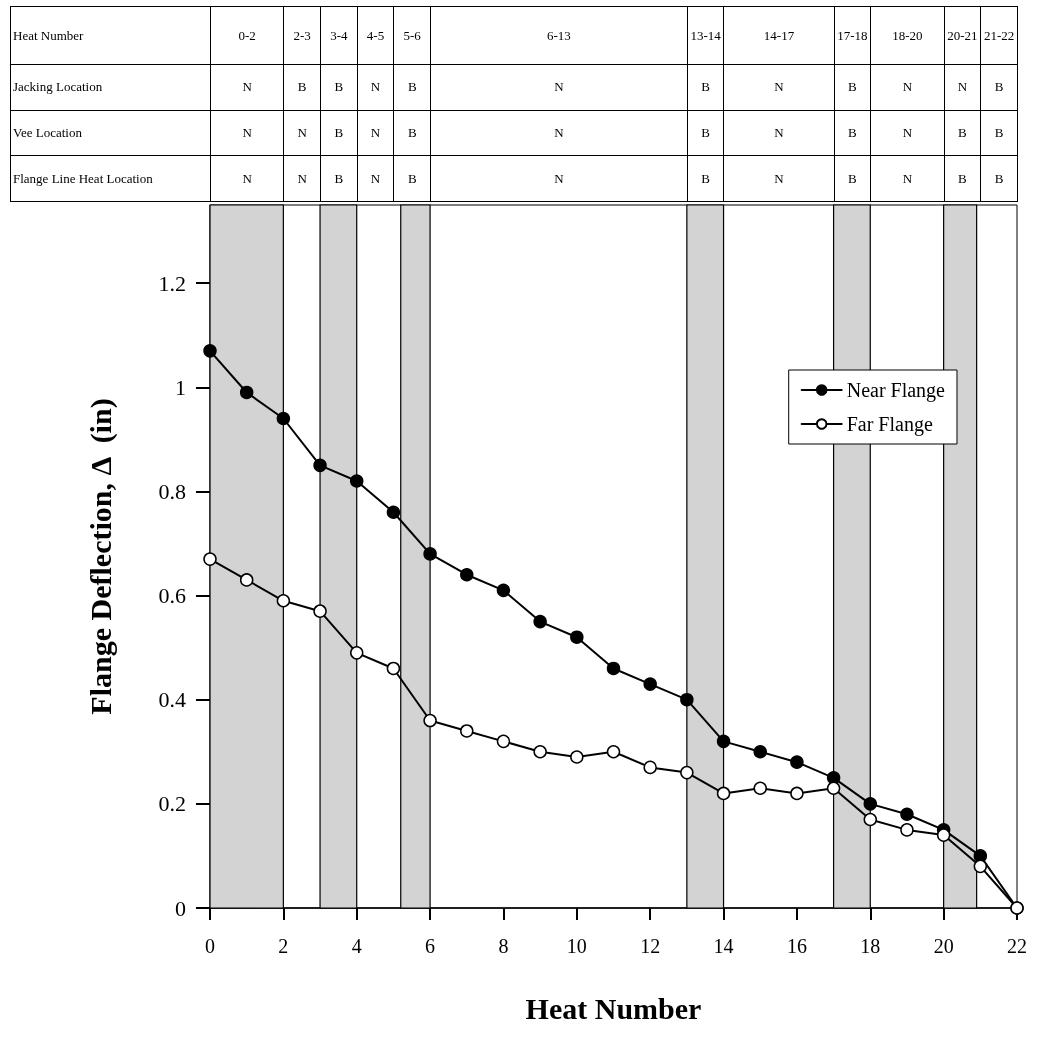  I want to click on x-tick-label: 14, so click(723, 946).